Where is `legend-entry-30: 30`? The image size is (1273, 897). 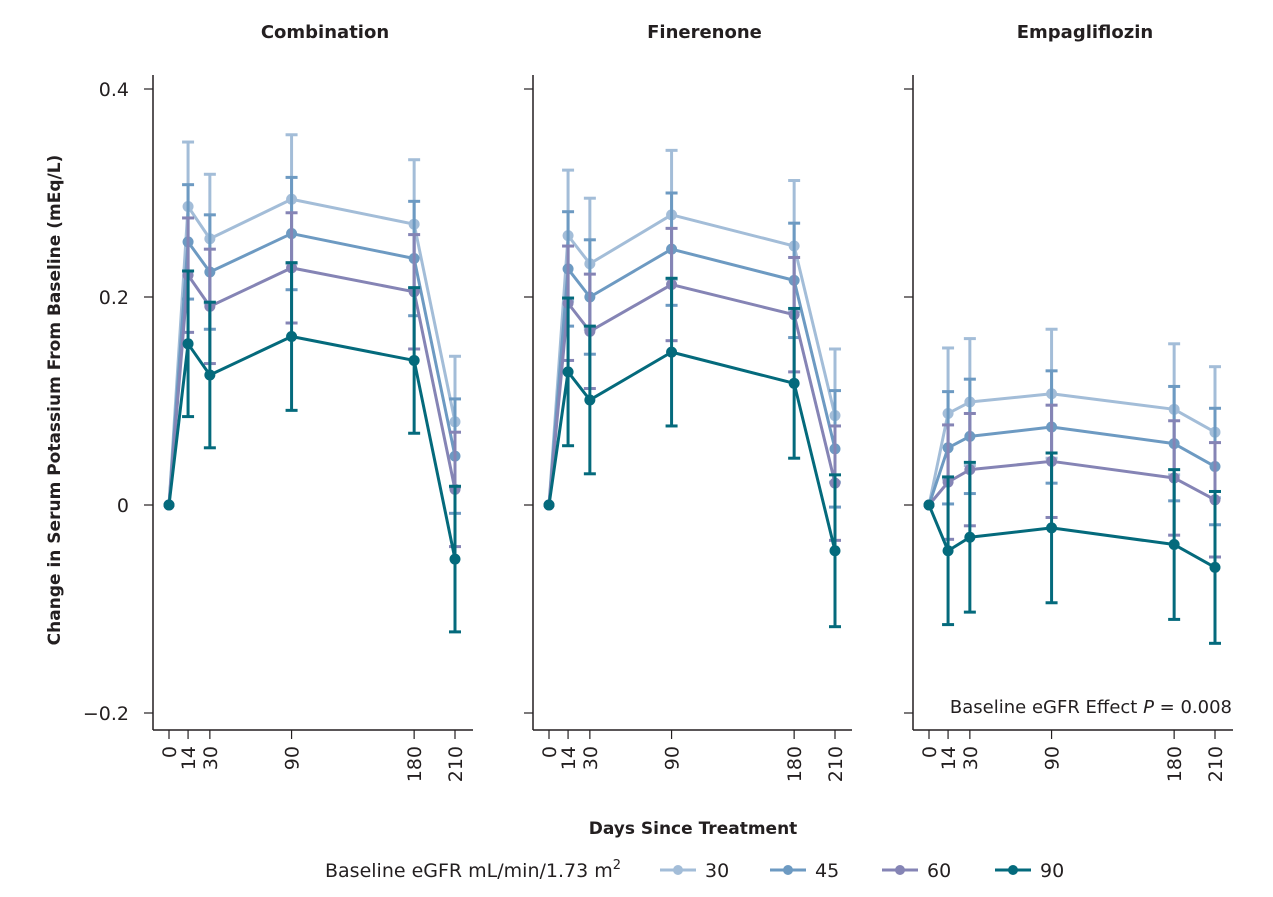
legend-entry-30: 30 is located at coordinates (694, 871).